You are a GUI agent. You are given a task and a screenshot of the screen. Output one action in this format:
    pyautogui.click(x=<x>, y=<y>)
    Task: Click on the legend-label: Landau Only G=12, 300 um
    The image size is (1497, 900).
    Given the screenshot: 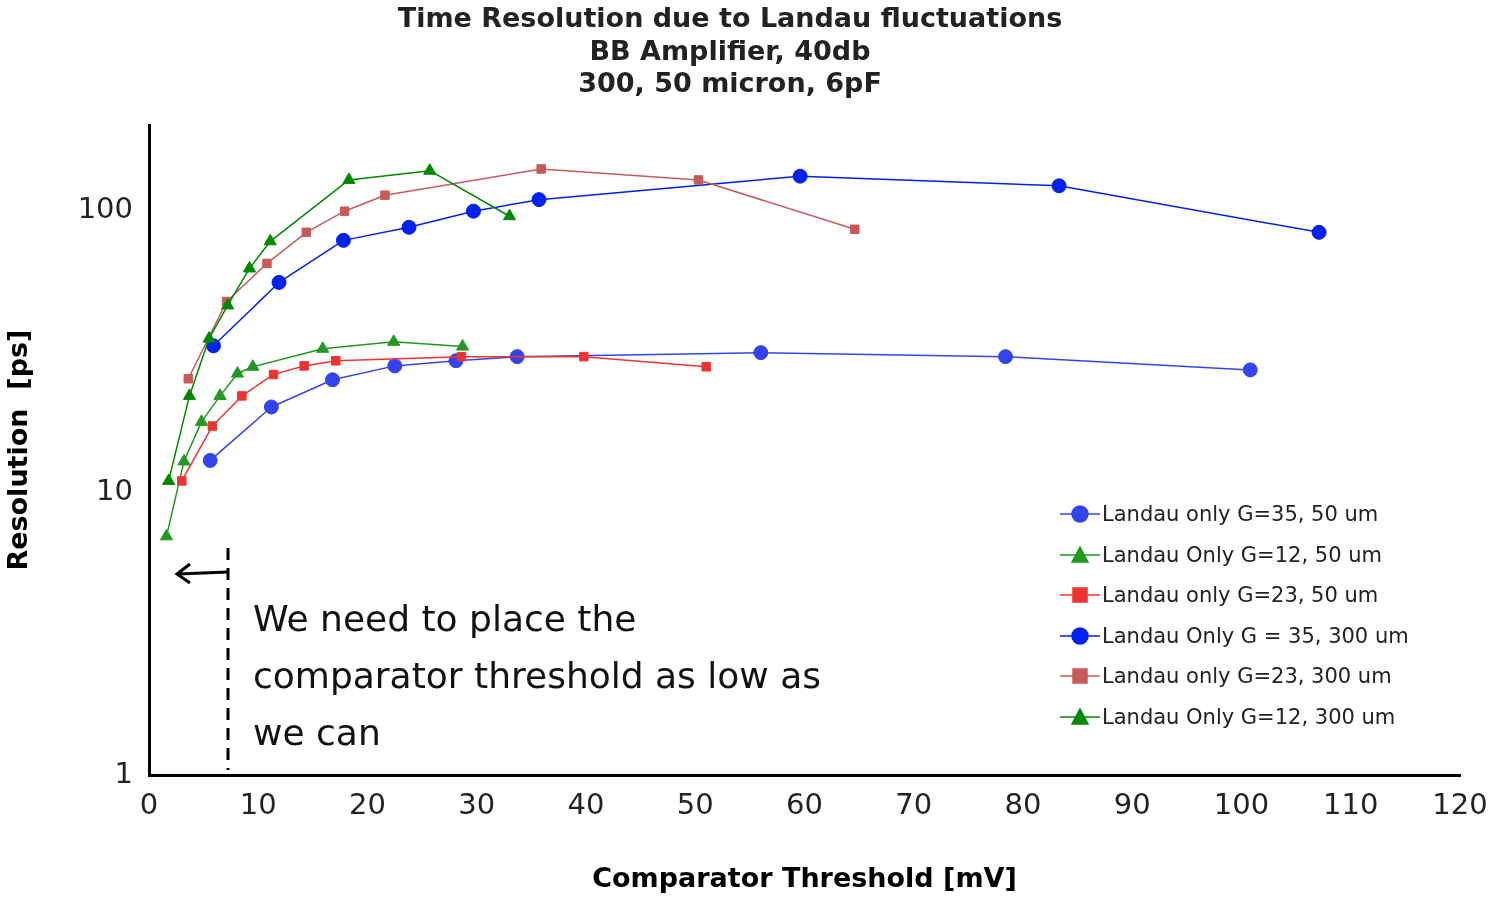 What is the action you would take?
    pyautogui.click(x=1249, y=716)
    